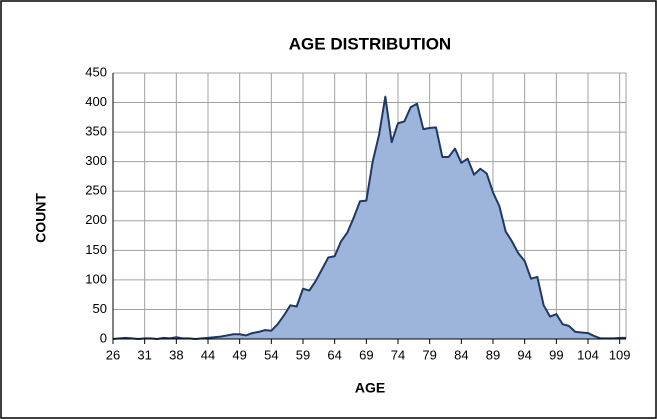 The image size is (657, 419). I want to click on x-tick-label: 54, so click(271, 354).